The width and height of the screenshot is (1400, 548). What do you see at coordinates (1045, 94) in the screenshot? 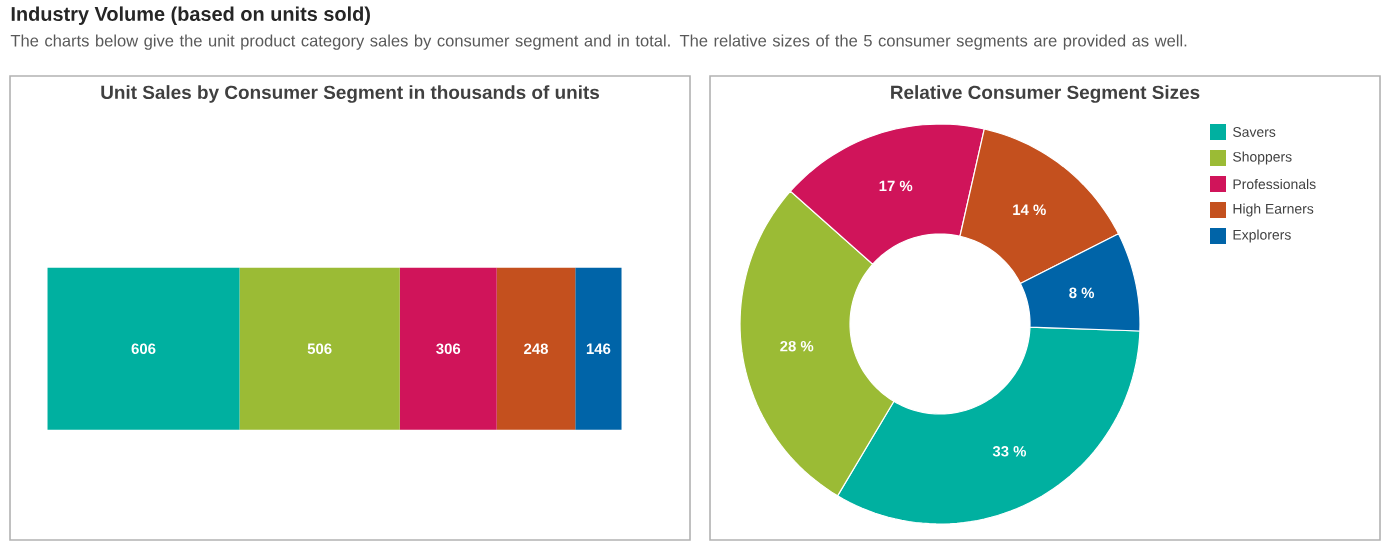
I see `chart-title: Relative Consumer Segment Sizes` at bounding box center [1045, 94].